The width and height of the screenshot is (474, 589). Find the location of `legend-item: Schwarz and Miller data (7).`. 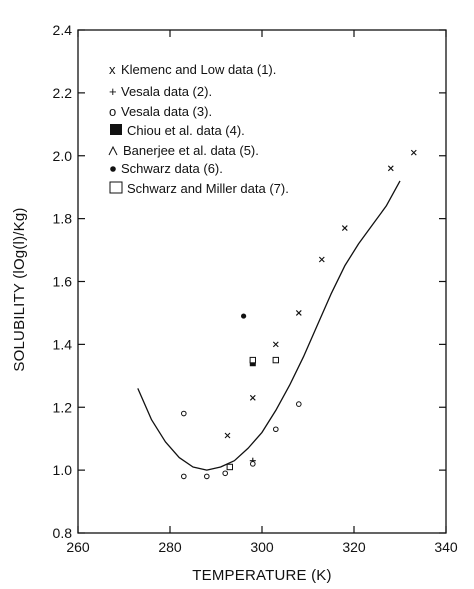

legend-item: Schwarz and Miller data (7). is located at coordinates (199, 188).